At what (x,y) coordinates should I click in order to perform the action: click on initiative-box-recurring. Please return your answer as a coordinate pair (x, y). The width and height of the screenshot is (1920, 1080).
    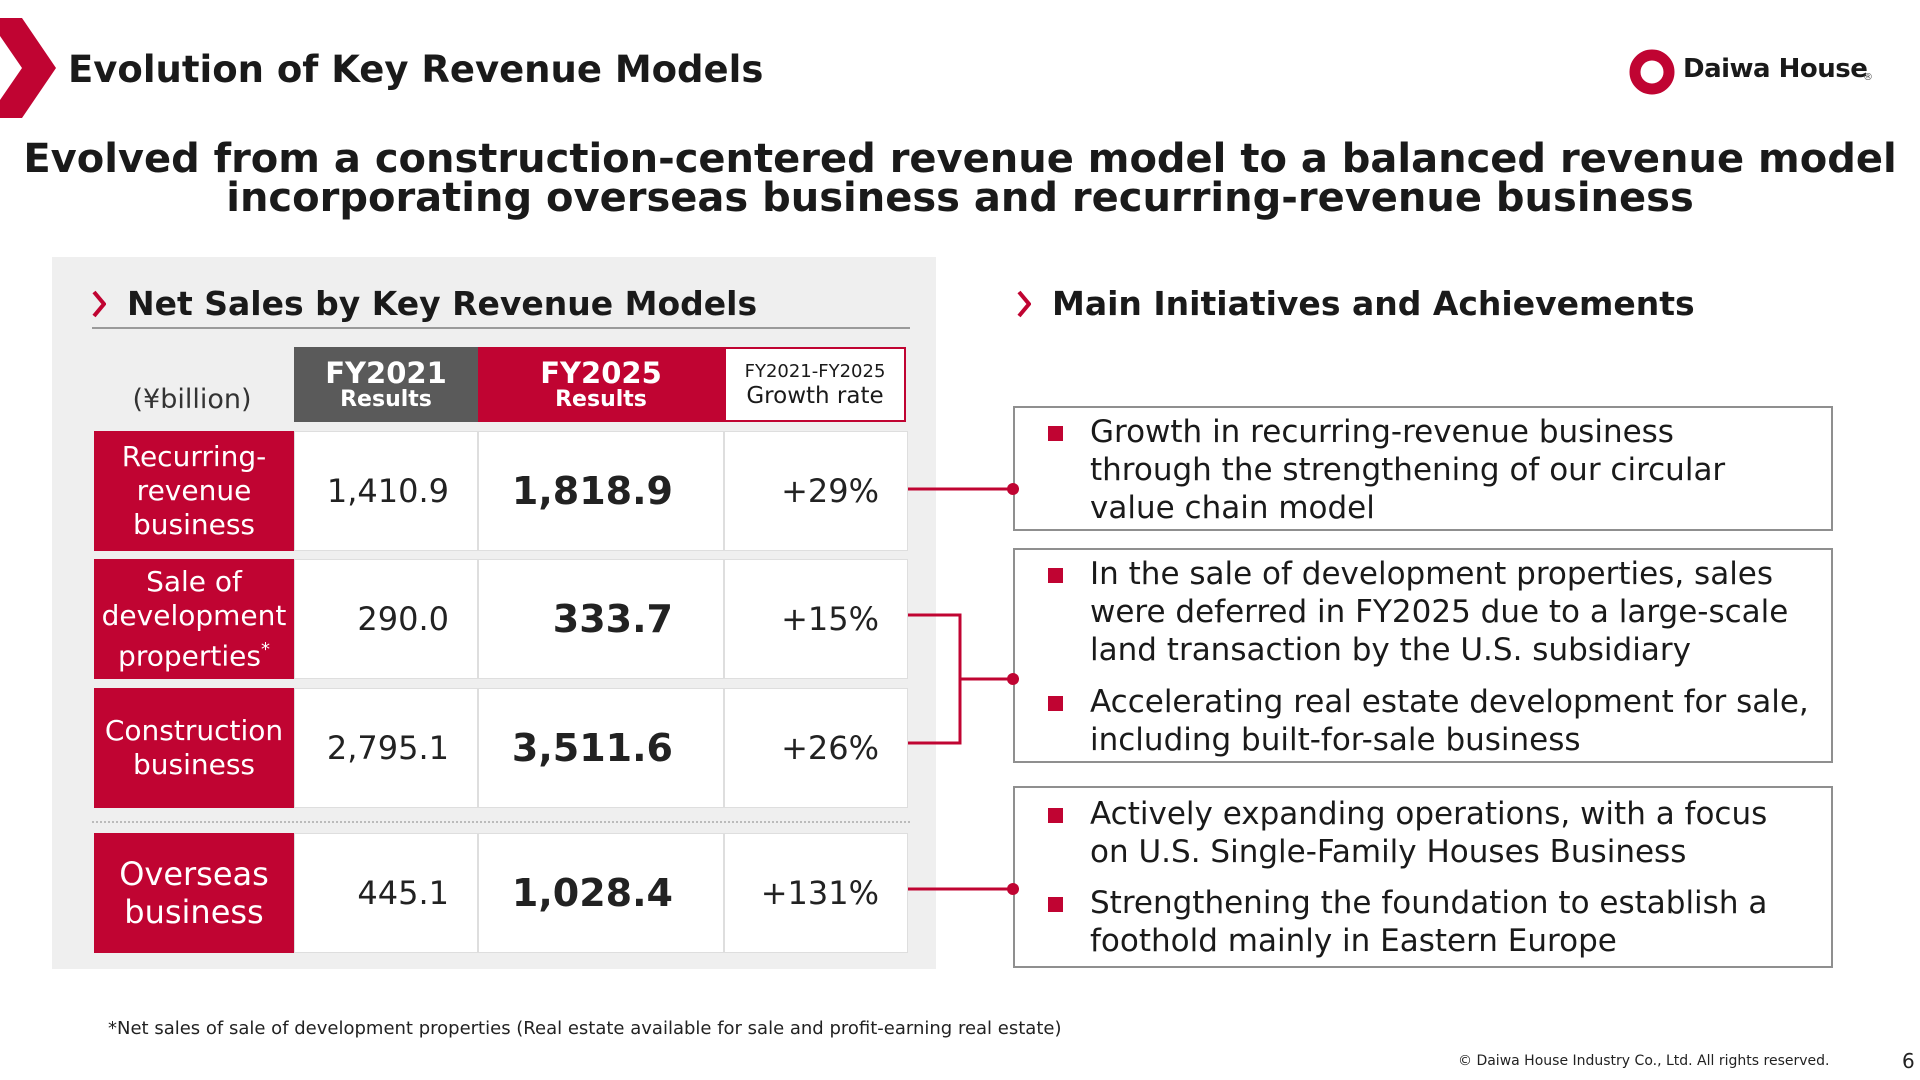
    Looking at the image, I should click on (1423, 468).